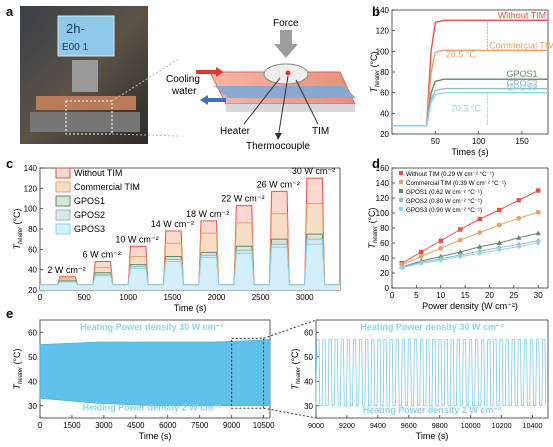  Describe the element at coordinates (172, 297) in the screenshot. I see `chart-c-xtick-label: 1500` at that location.